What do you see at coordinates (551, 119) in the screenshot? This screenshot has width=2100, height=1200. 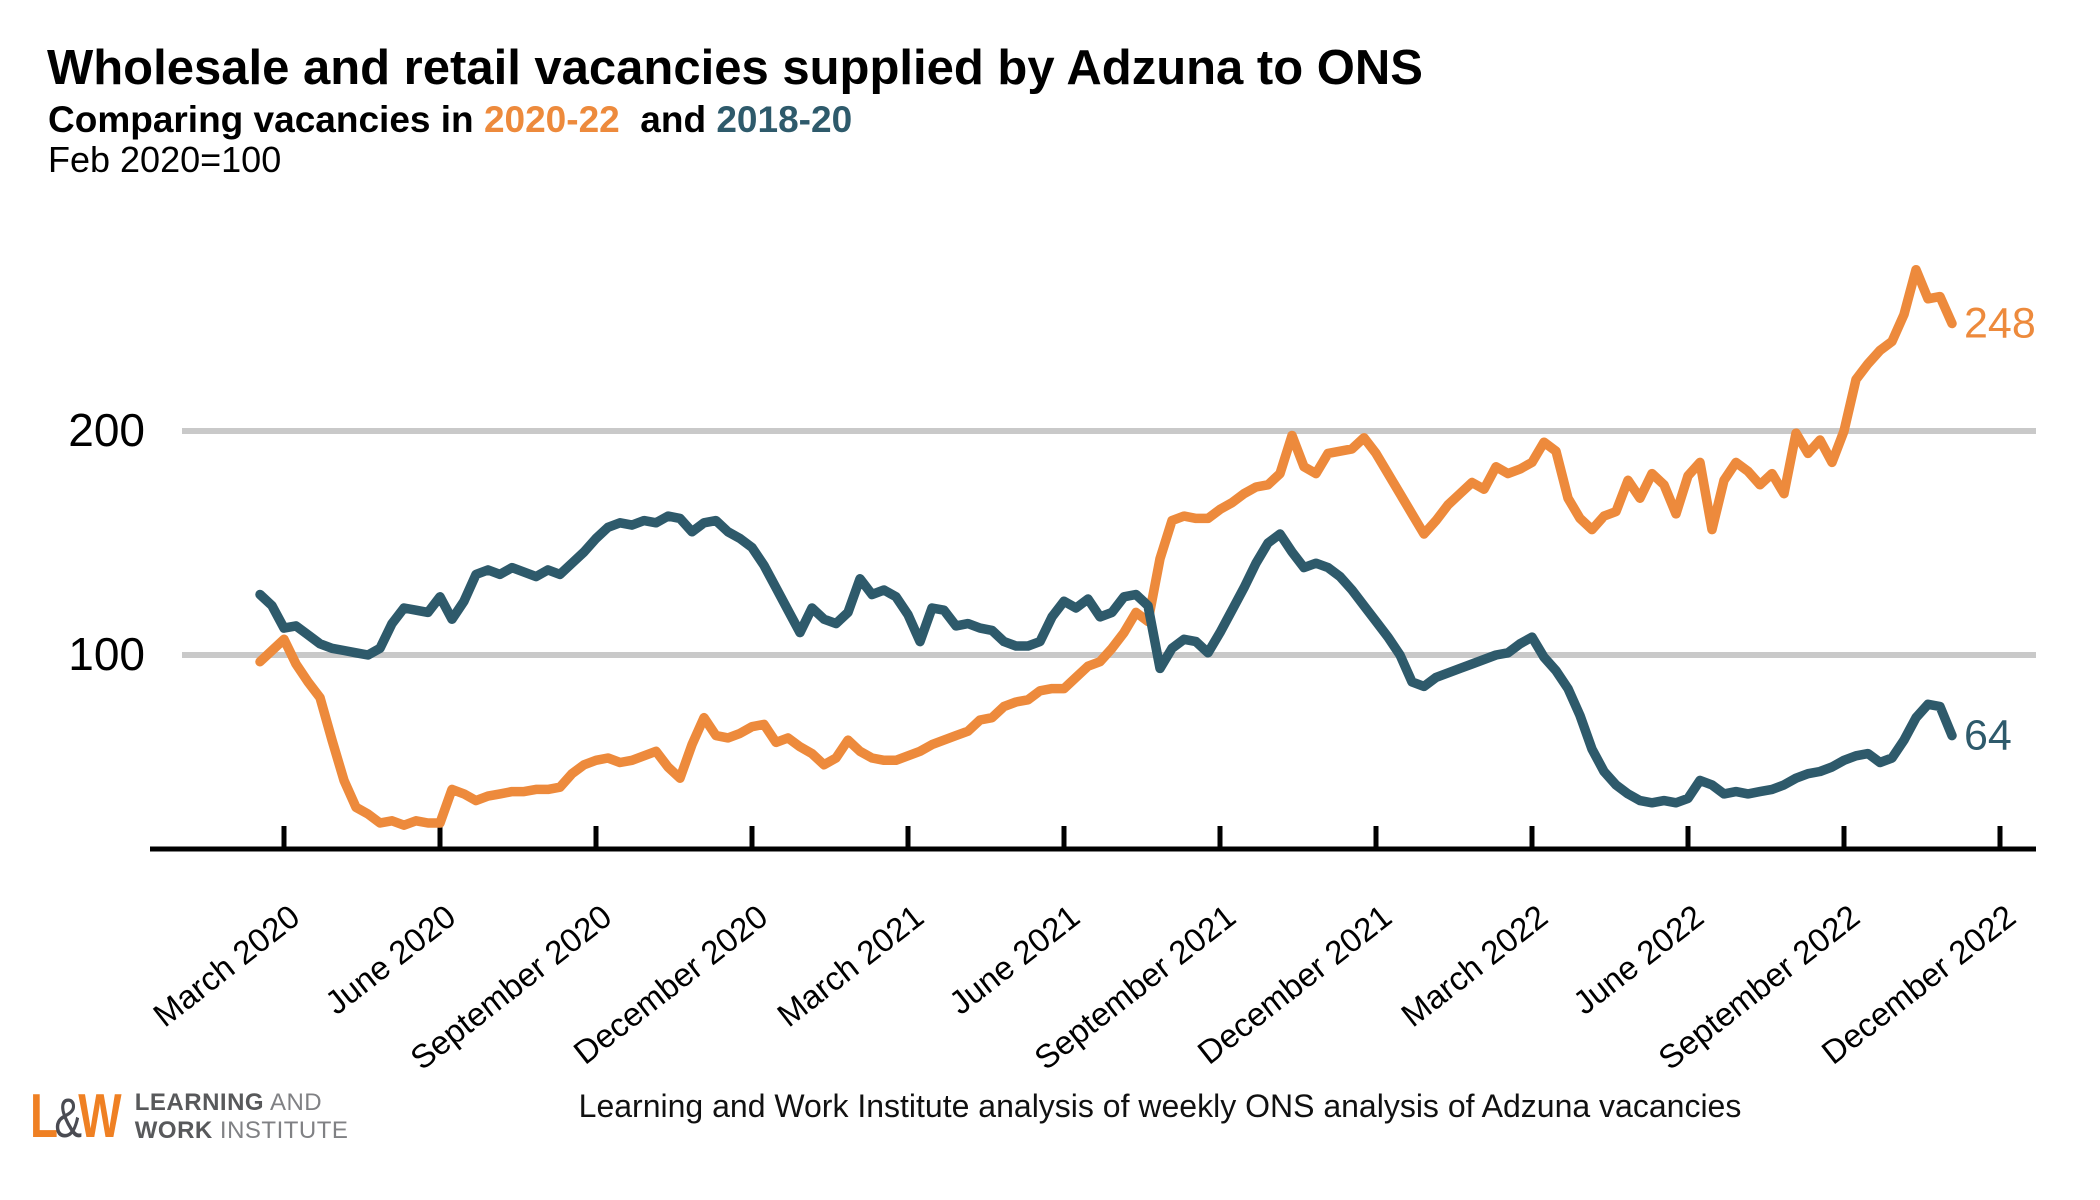 I see `legend-label-2020-22: 2020-22` at bounding box center [551, 119].